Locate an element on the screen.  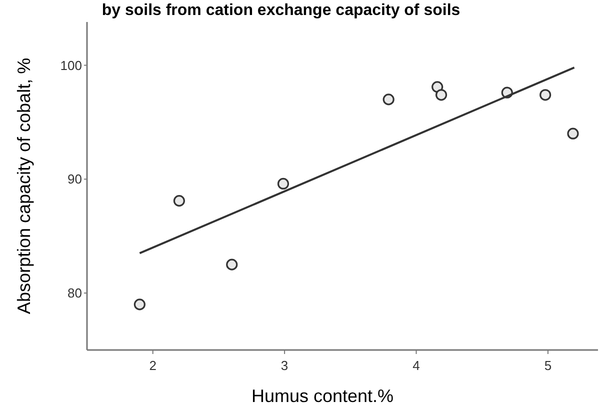
y-axis-title: Absorption capacity of cobalt, % is located at coordinates (24, 186).